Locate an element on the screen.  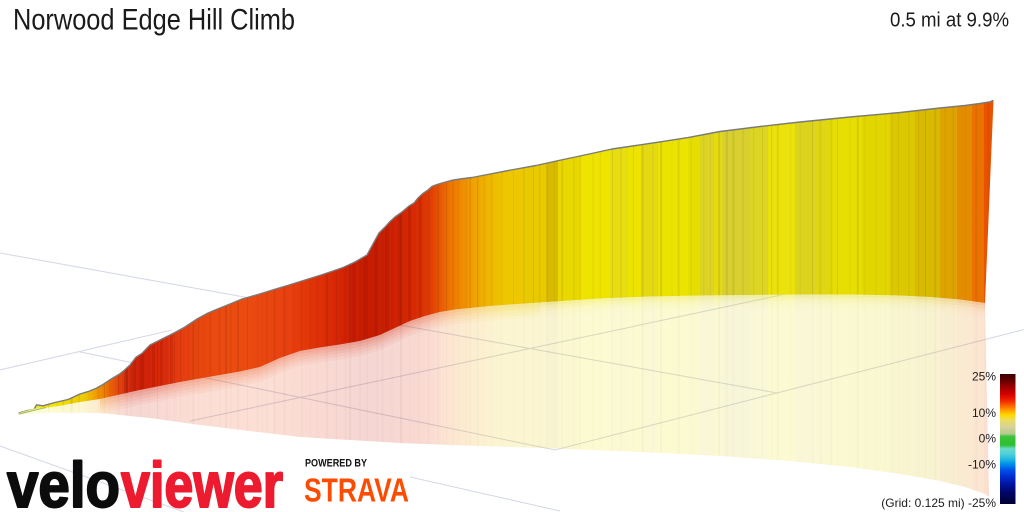
svg-text: 0% is located at coordinates (988, 439).